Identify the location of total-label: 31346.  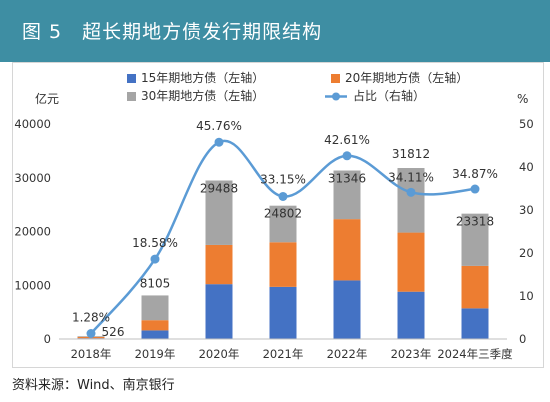
(347, 179).